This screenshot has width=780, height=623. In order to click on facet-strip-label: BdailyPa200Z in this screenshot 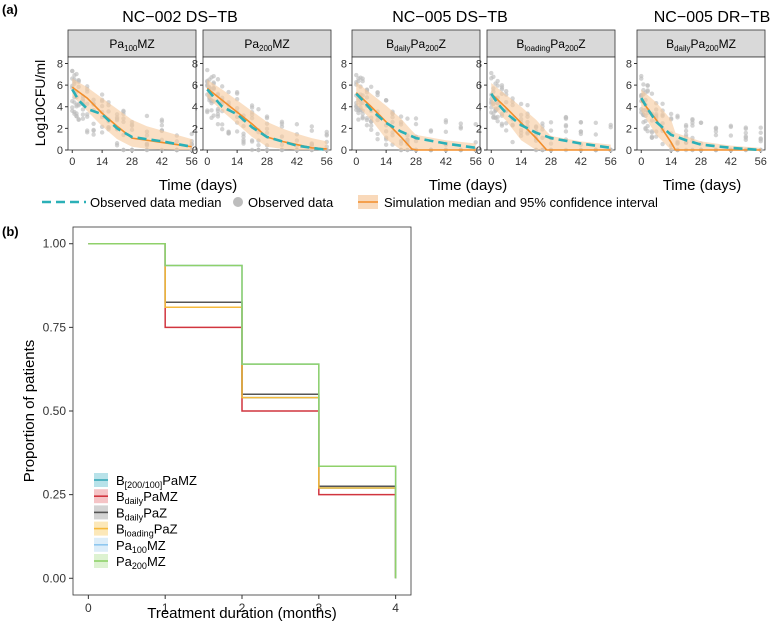, I will do `click(416, 45)`.